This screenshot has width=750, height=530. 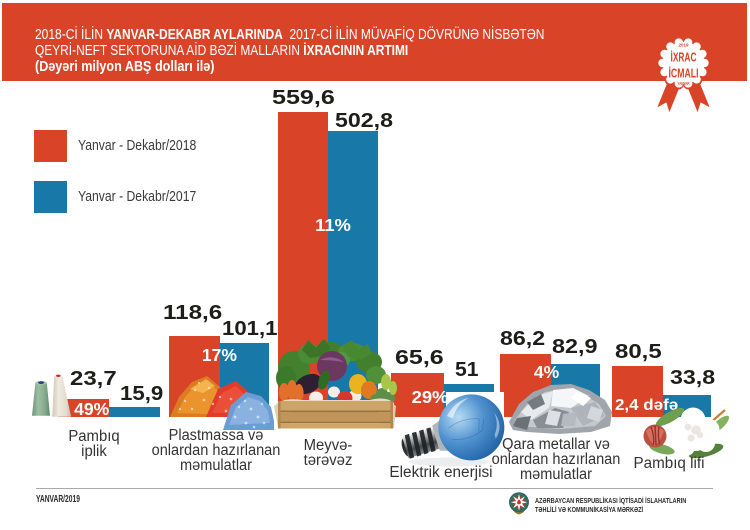 What do you see at coordinates (684, 73) in the screenshot?
I see `svg-text: İCMALI` at bounding box center [684, 73].